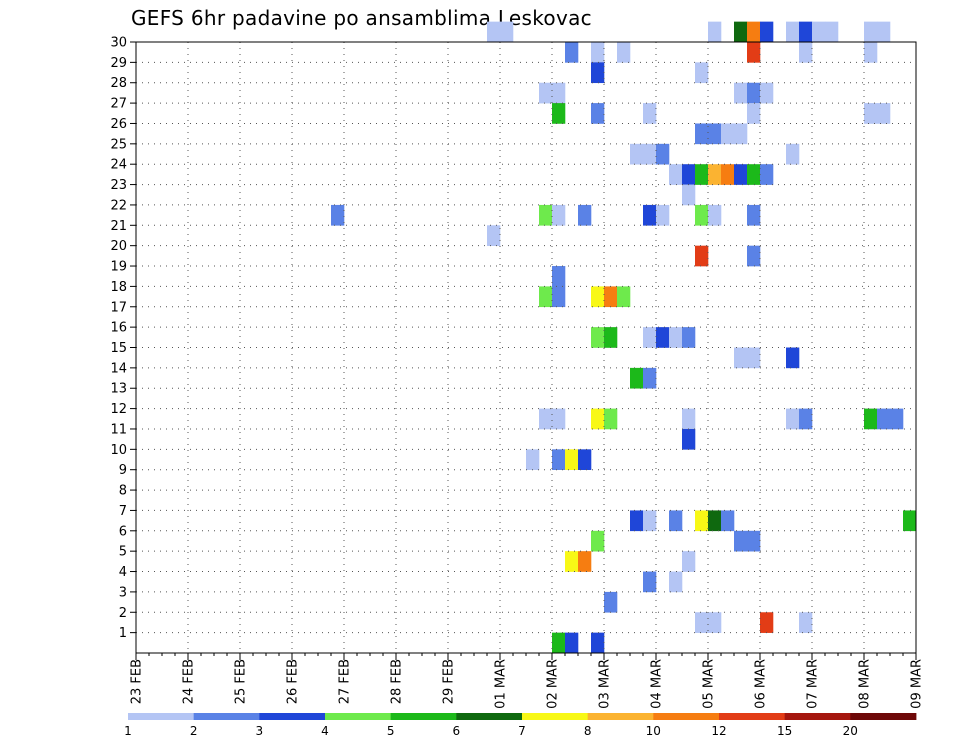  What do you see at coordinates (718, 731) in the screenshot?
I see `colorbar-label: 12` at bounding box center [718, 731].